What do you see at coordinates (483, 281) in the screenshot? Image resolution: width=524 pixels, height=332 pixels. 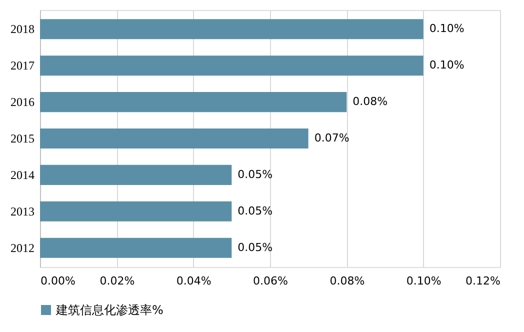 I see `x-tick-label: 0.12%` at bounding box center [483, 281].